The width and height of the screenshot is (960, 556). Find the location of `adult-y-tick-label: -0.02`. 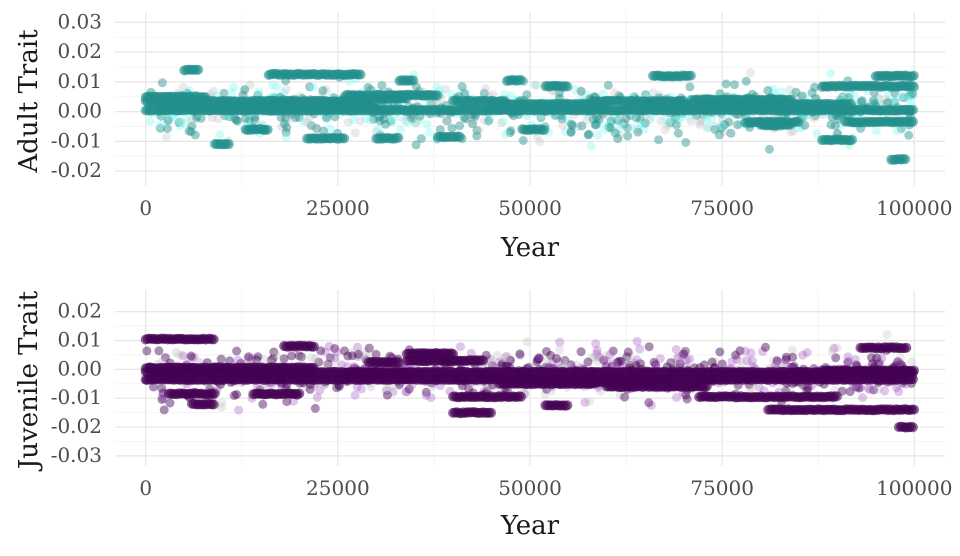

adult-y-tick-label: -0.02 is located at coordinates (76, 170).